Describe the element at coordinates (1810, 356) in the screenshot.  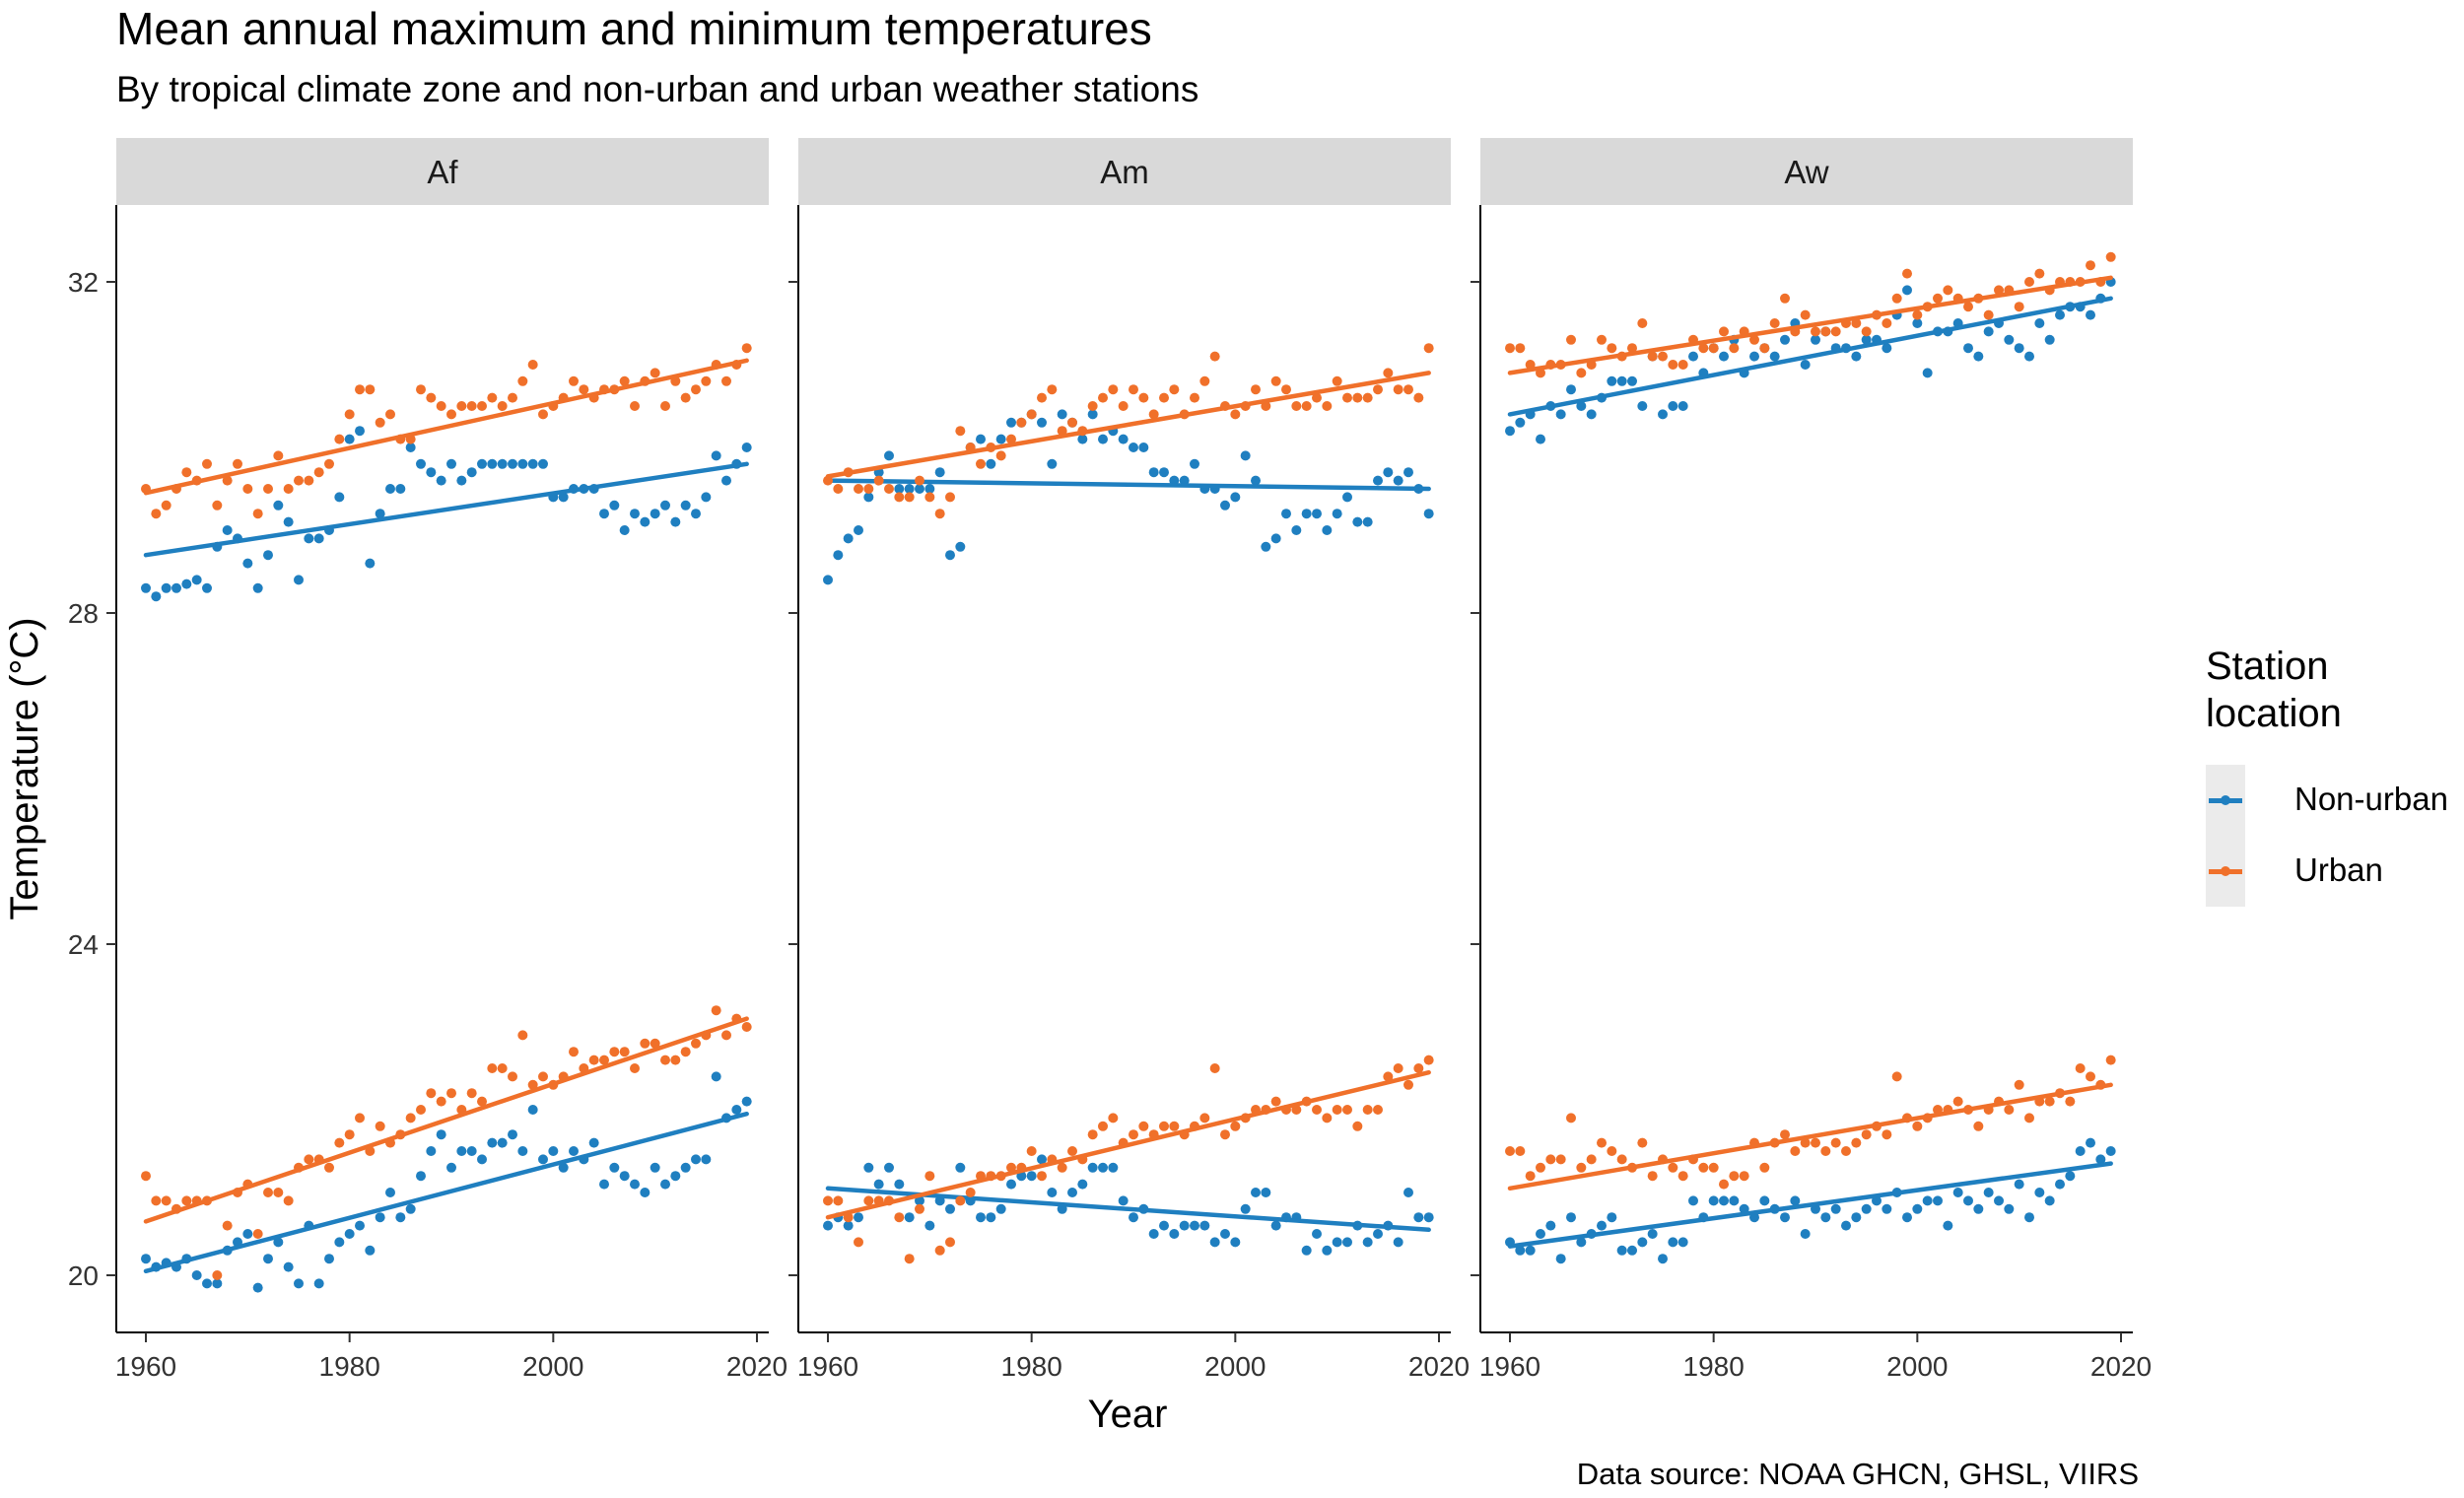
I see `trend-line-aw-non-urban-max` at that location.